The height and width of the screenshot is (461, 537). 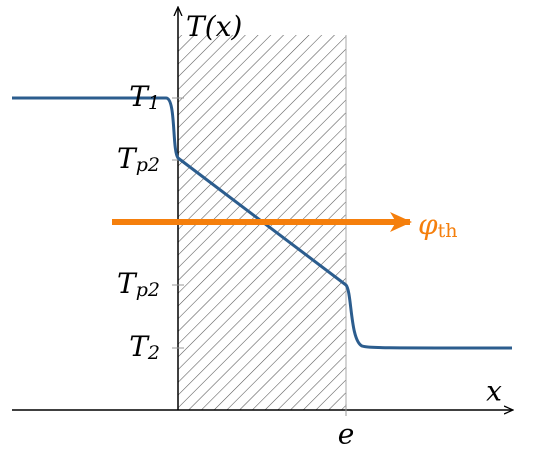 I want to click on wall-thickness-label: e, so click(x=346, y=434).